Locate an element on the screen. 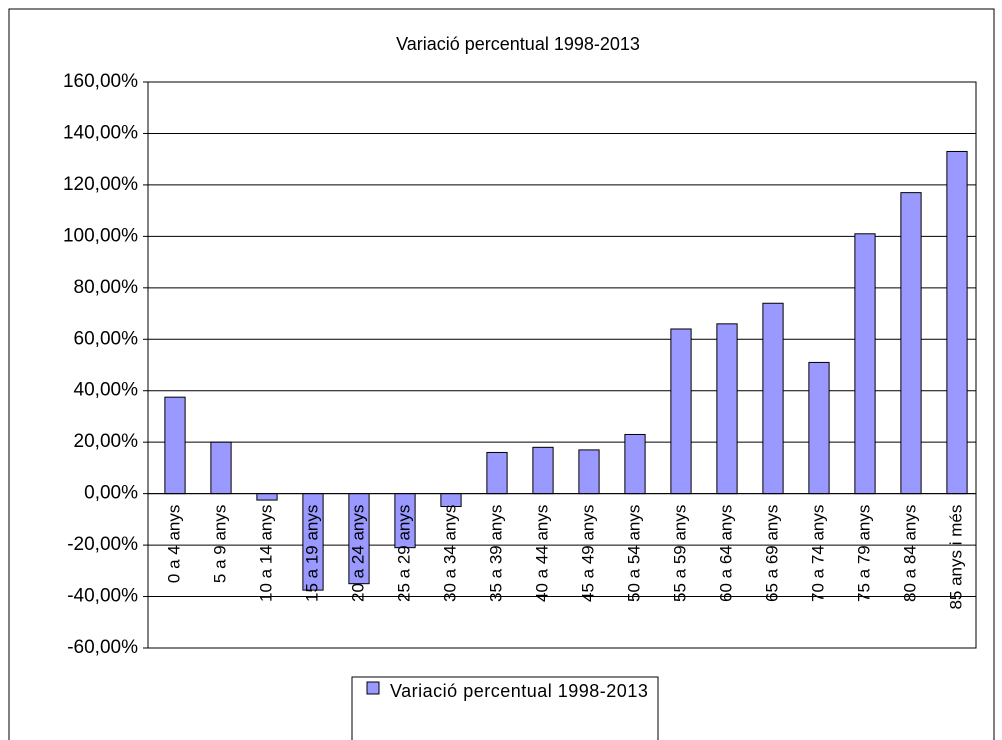 The height and width of the screenshot is (740, 1002). y-tick-label: 100,00% is located at coordinates (100, 235).